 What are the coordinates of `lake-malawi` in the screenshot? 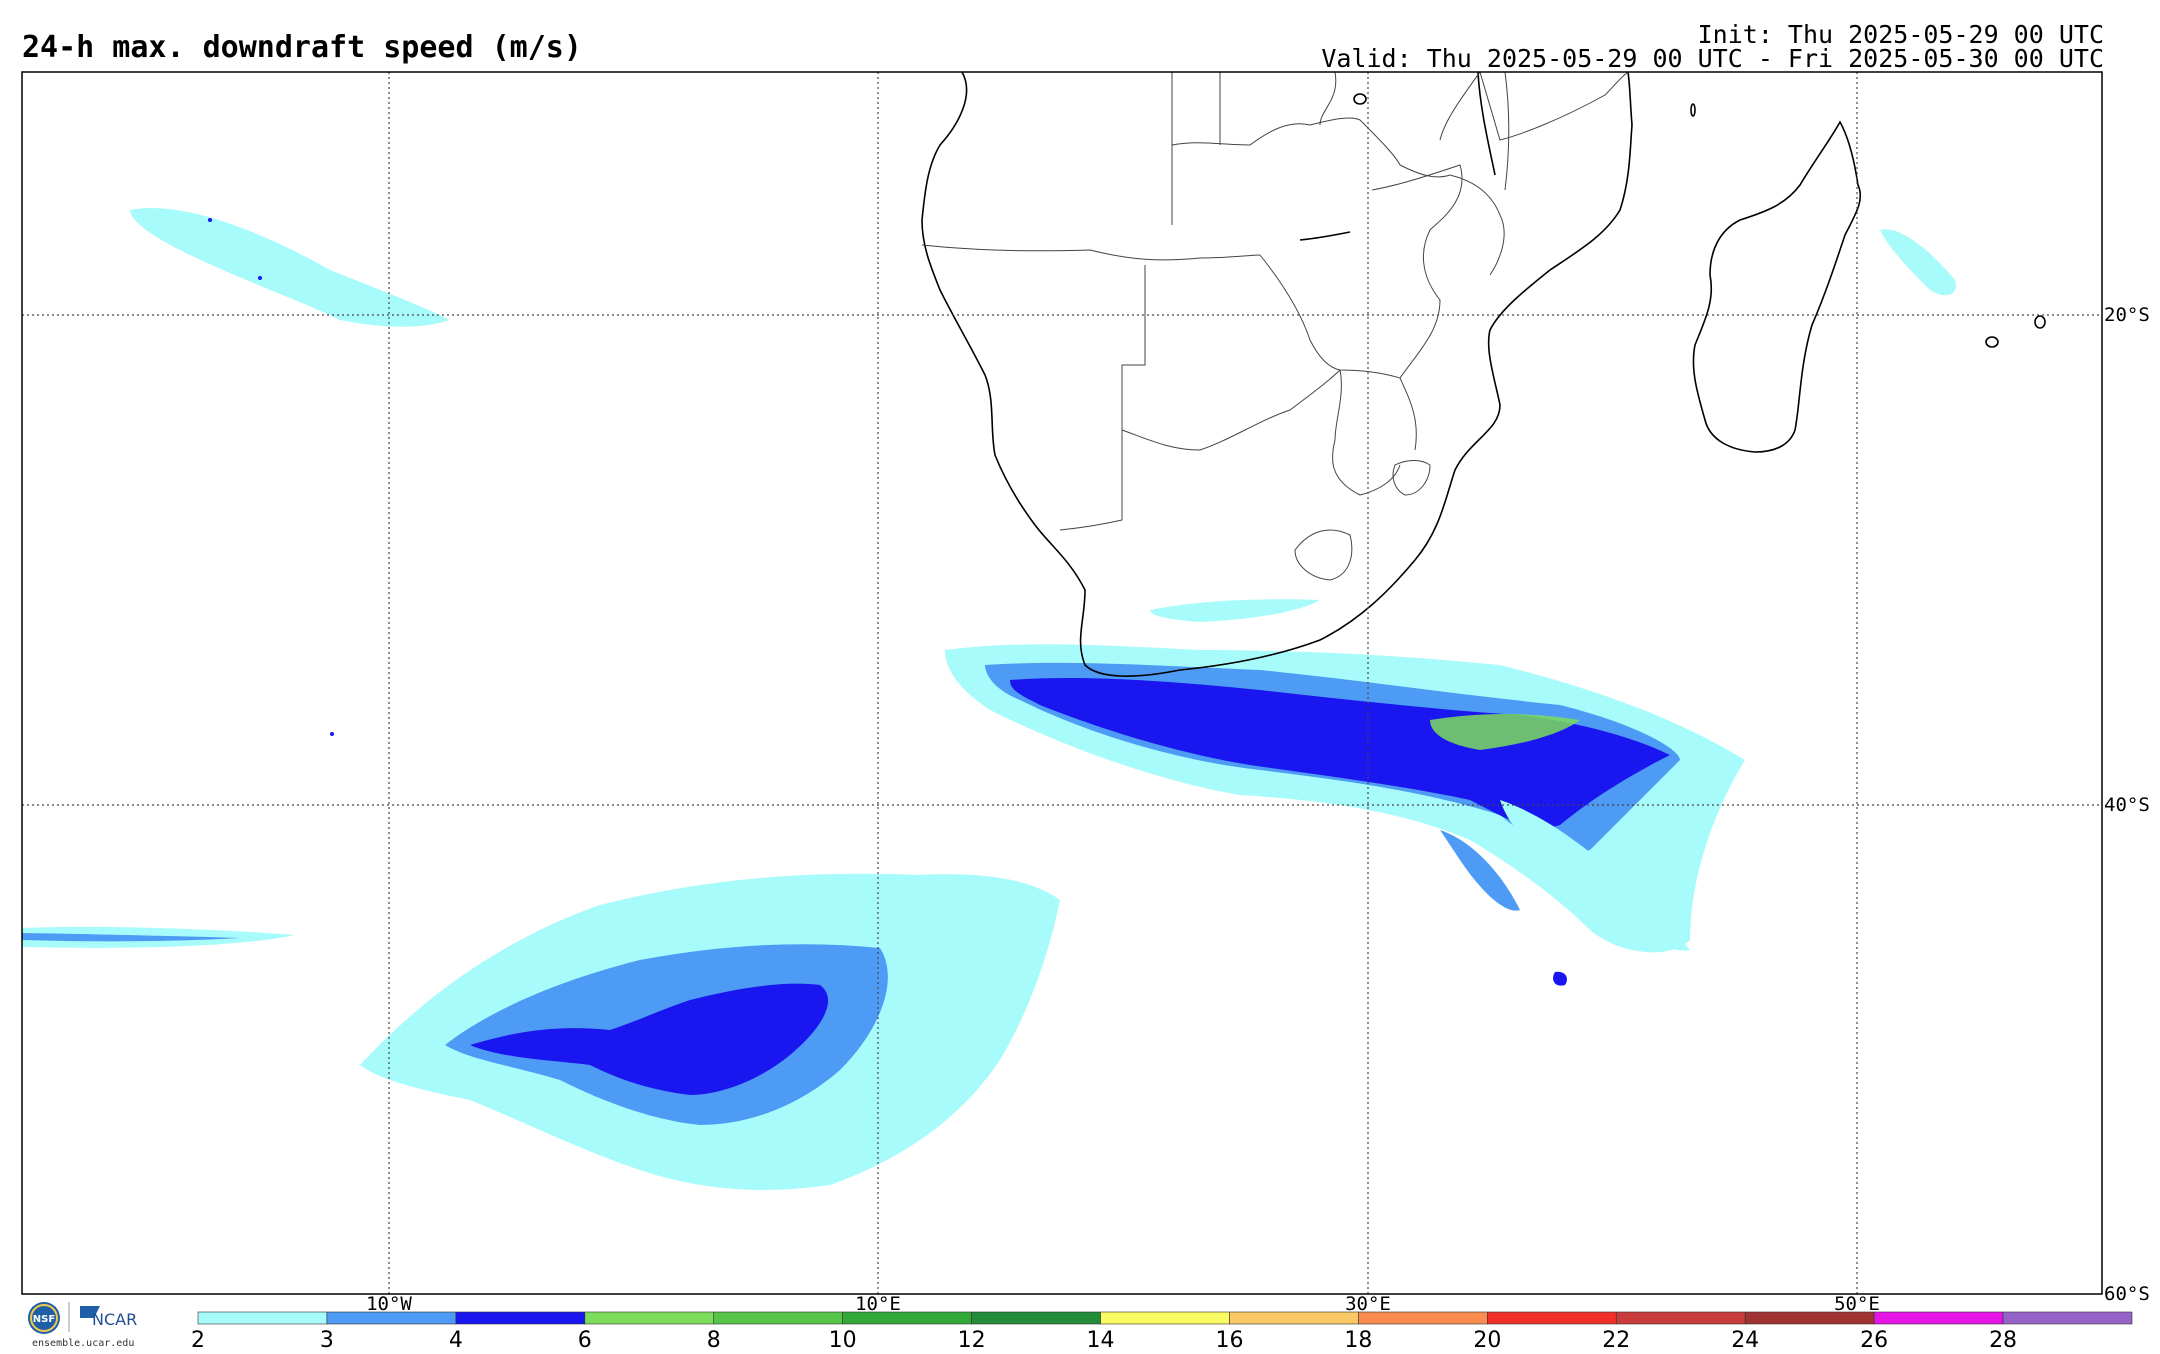 It's located at (1486, 124).